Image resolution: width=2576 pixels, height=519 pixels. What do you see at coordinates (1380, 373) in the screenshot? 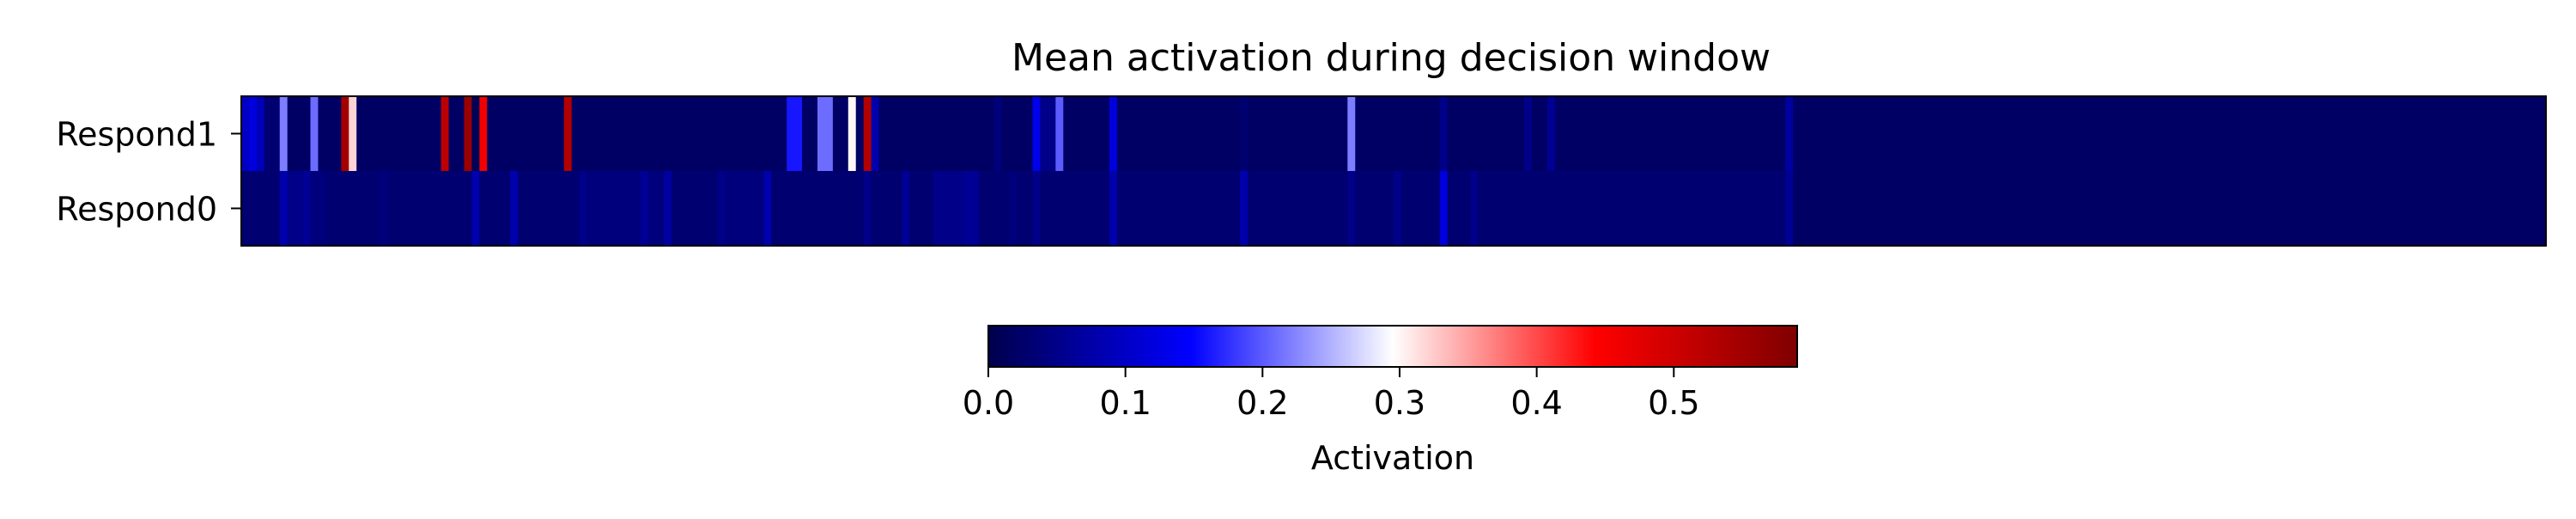
I see `colorbar: 0.0 0.1 0.2 0.3 0.4 0.5` at bounding box center [1380, 373].